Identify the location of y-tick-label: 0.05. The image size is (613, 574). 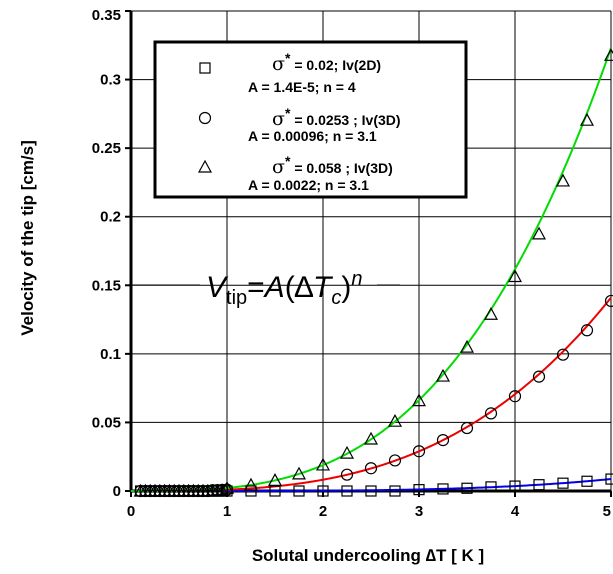
(106, 422).